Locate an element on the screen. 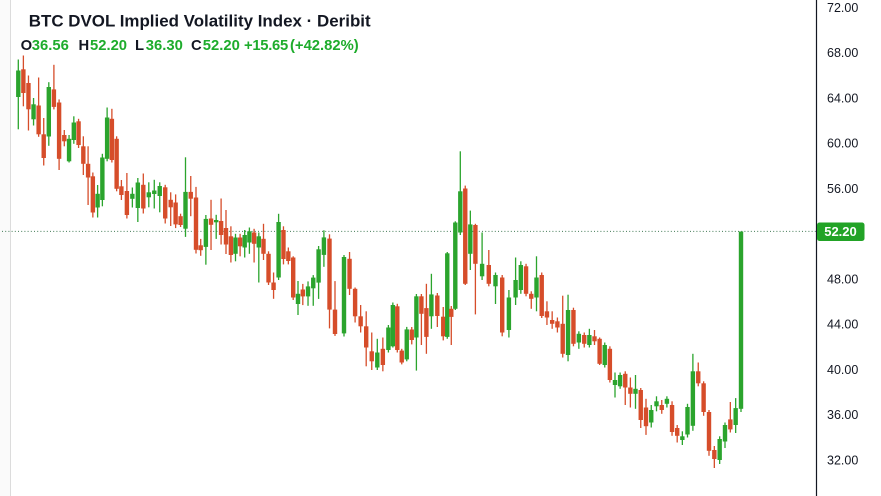 This screenshot has width=881, height=496. svg-text: 44.00 is located at coordinates (842, 325).